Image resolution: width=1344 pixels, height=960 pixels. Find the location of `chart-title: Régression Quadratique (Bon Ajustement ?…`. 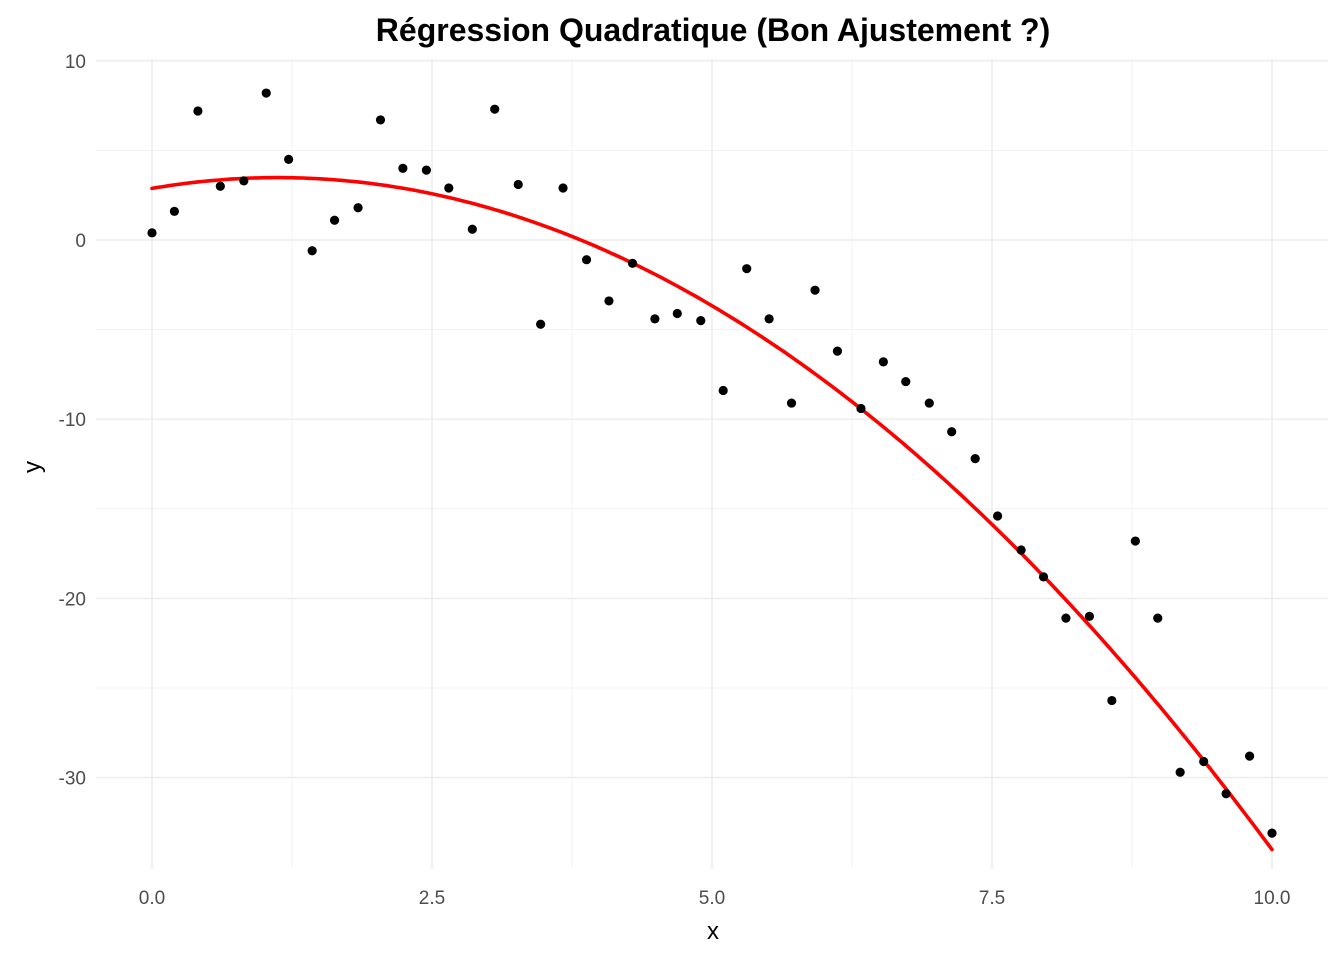

chart-title: Régression Quadratique (Bon Ajustement ?… is located at coordinates (713, 30).